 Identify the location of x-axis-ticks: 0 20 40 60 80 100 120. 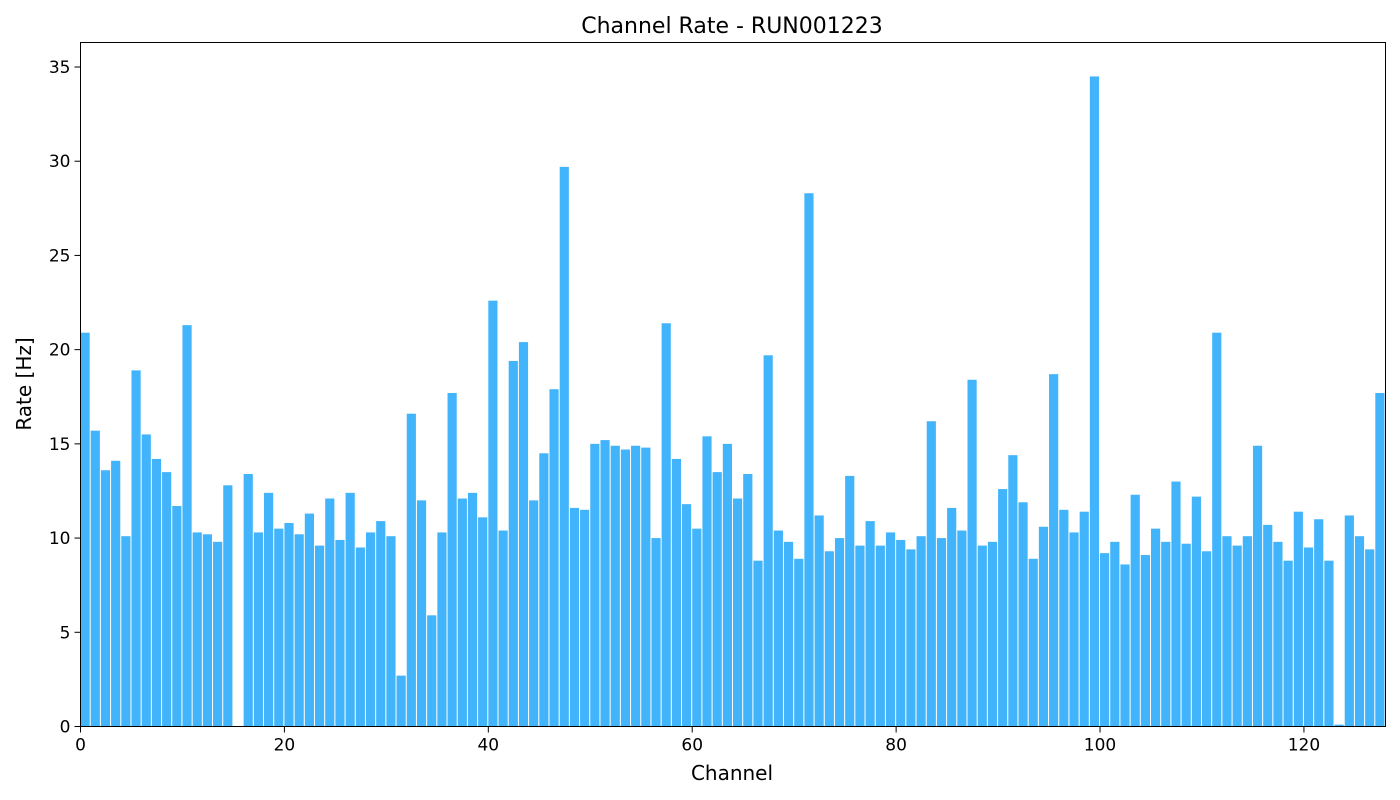
(697, 741).